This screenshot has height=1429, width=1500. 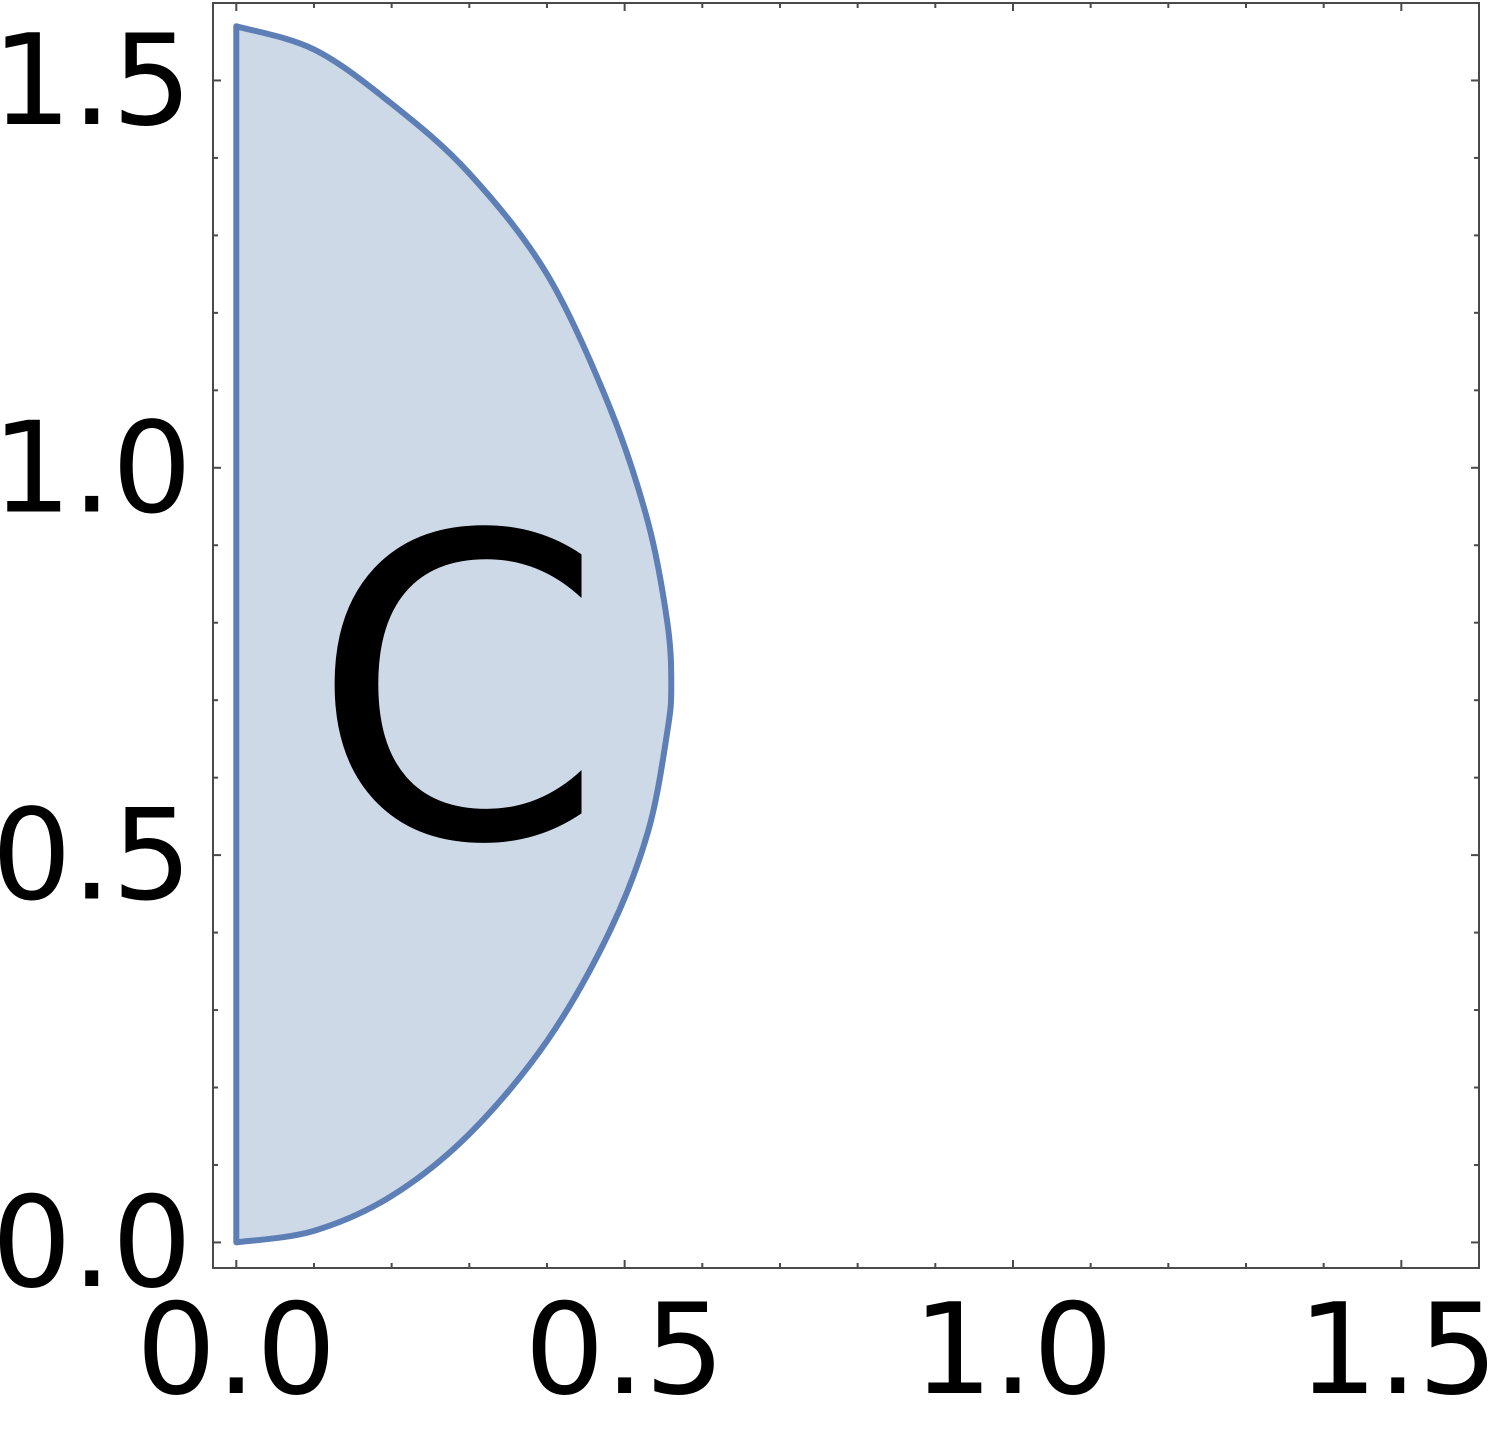 I want to click on y-tick-label: 1.0, so click(x=96, y=467).